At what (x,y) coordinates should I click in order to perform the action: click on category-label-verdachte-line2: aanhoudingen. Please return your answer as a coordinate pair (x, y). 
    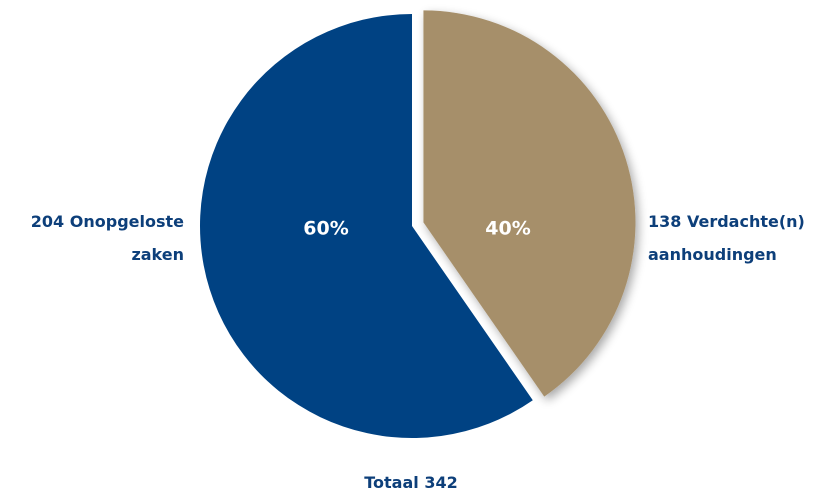
    Looking at the image, I should click on (712, 254).